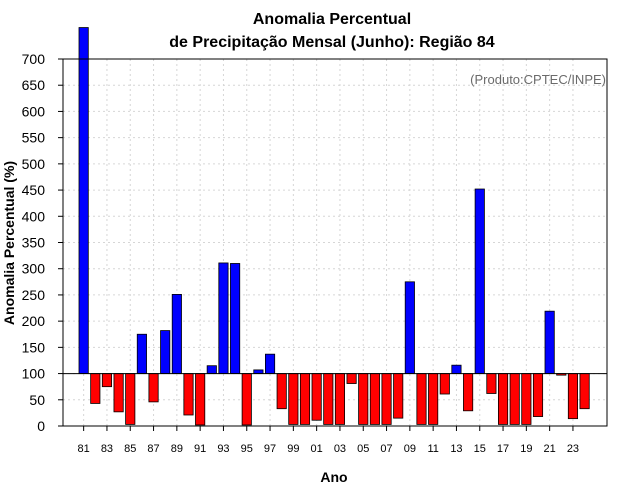 This screenshot has width=640, height=500. I want to click on x-tick-label: 11, so click(432, 449).